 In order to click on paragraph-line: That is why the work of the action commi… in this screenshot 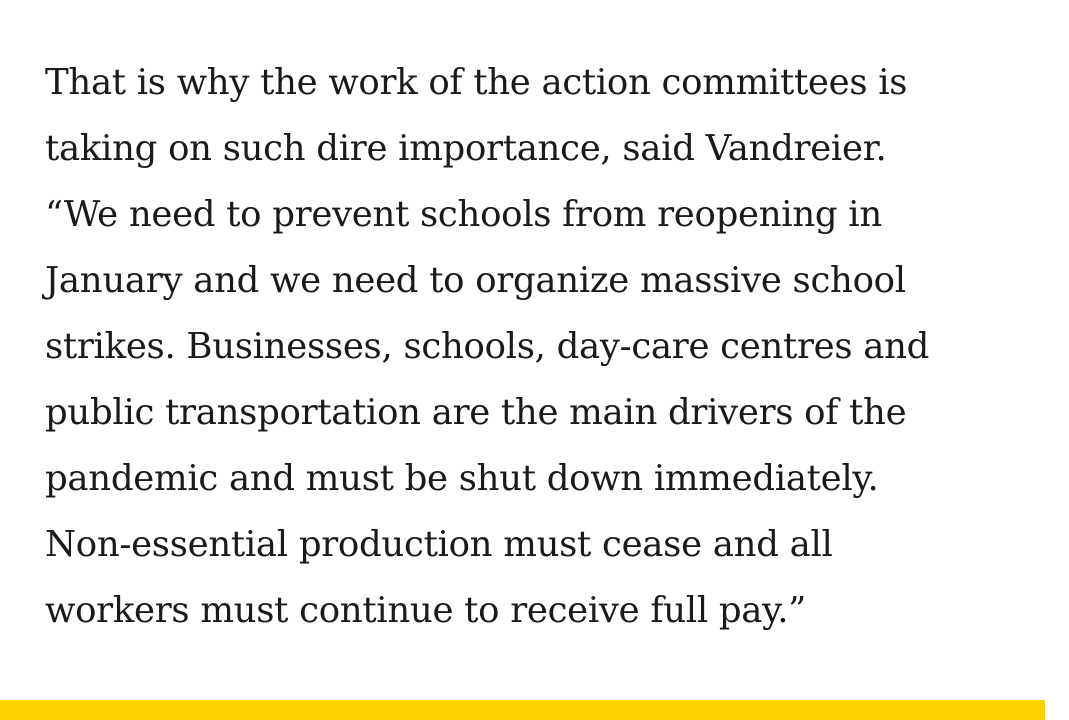, I will do `click(476, 82)`.